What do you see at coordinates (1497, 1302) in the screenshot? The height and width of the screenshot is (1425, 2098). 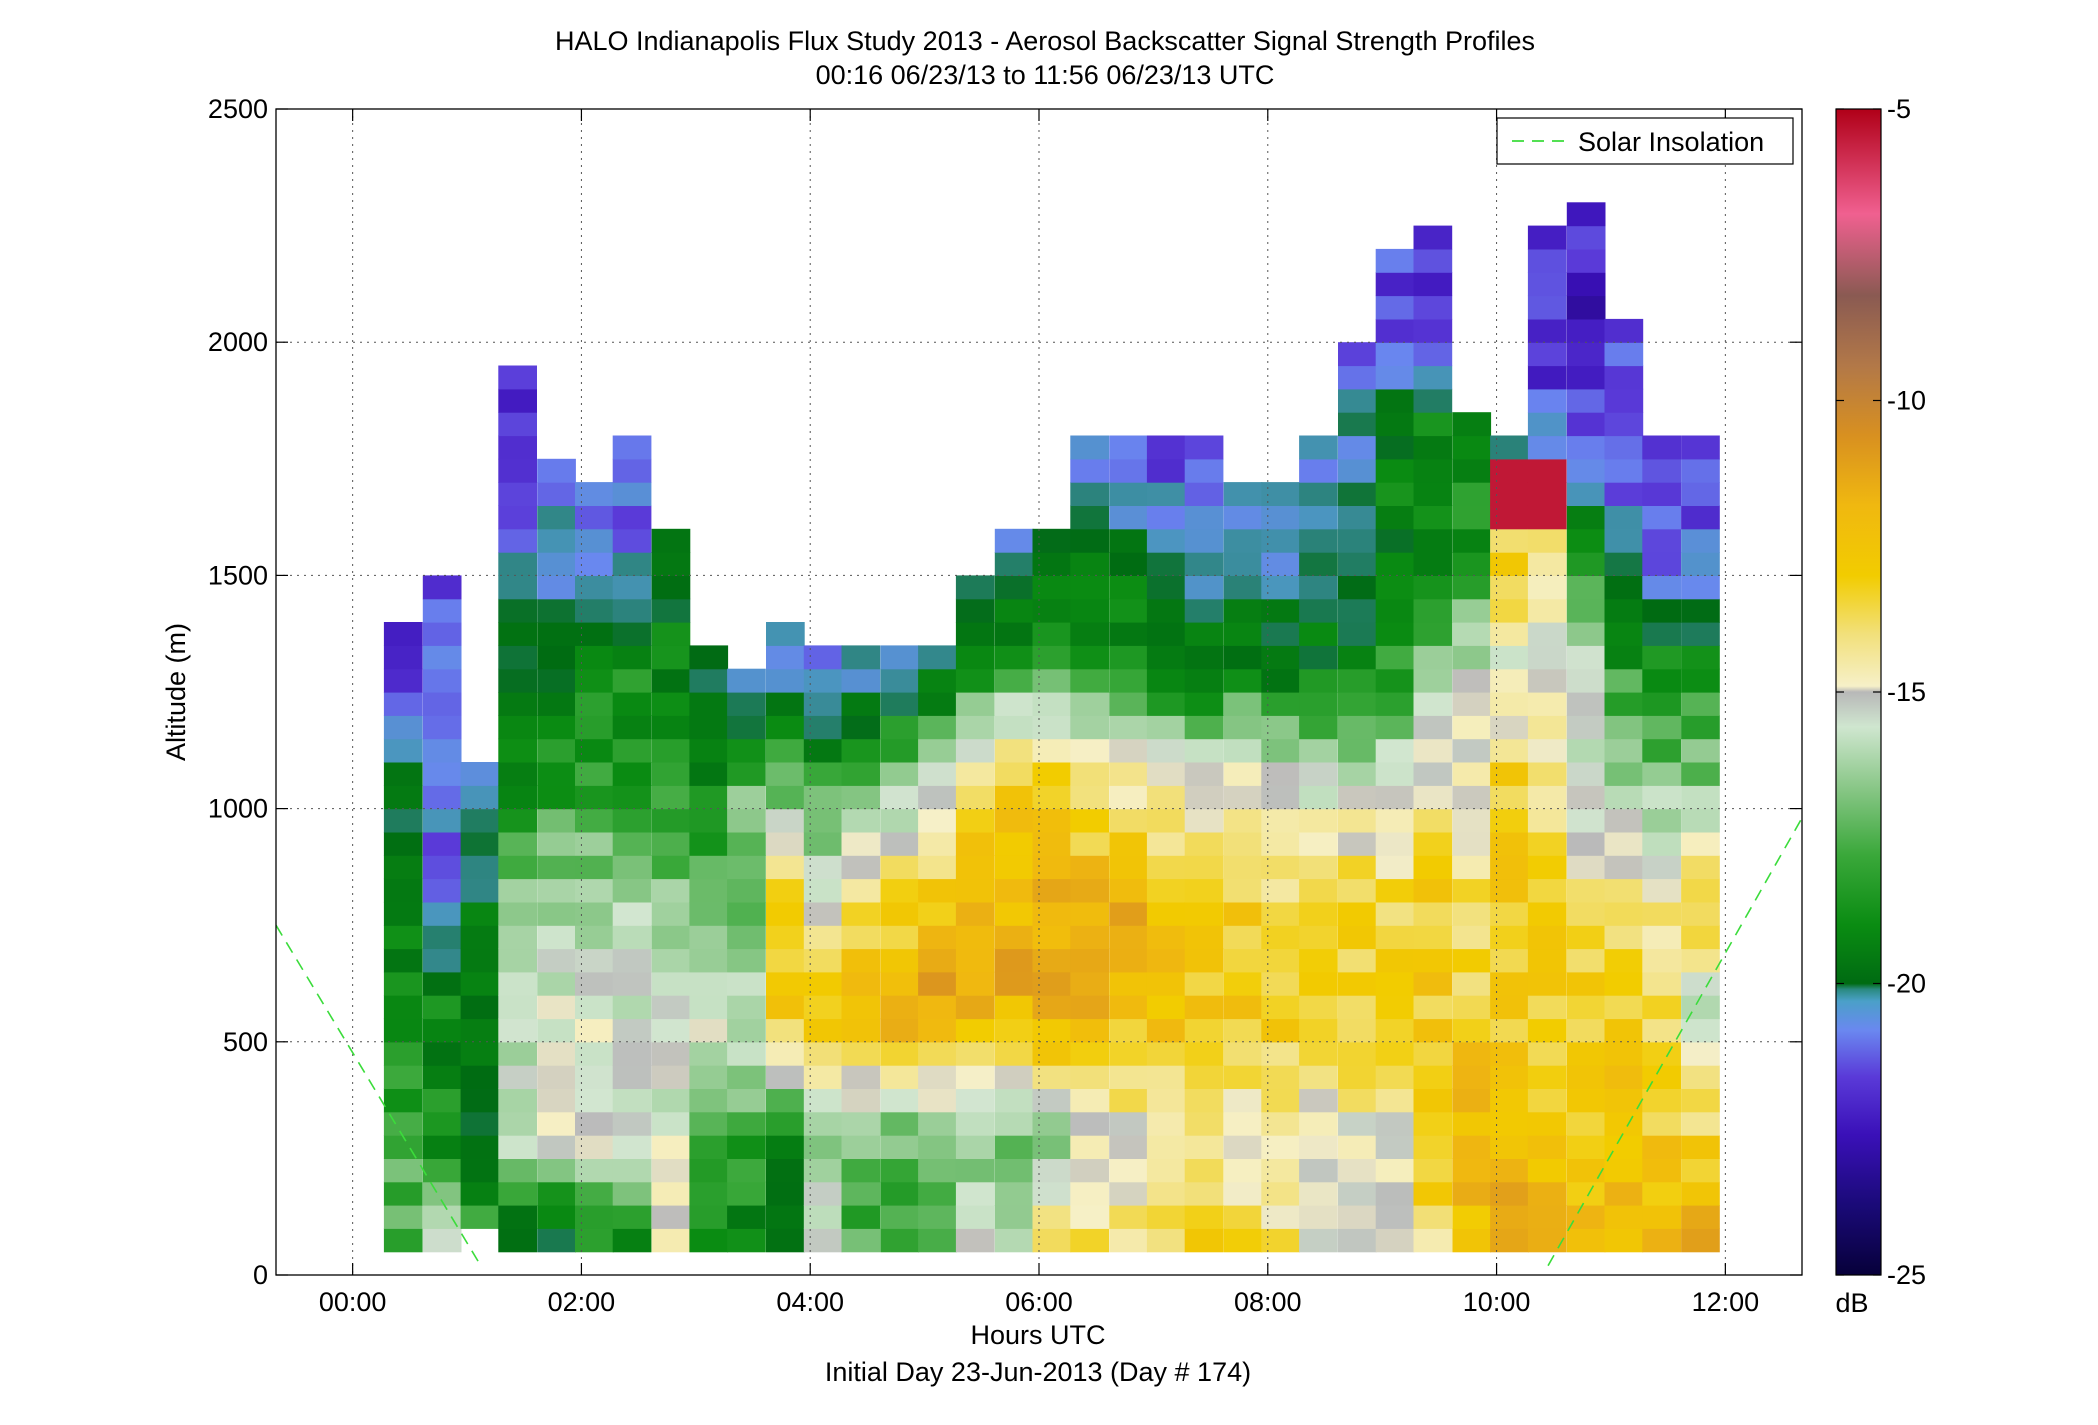 I see `x-tick-label: 10:00` at bounding box center [1497, 1302].